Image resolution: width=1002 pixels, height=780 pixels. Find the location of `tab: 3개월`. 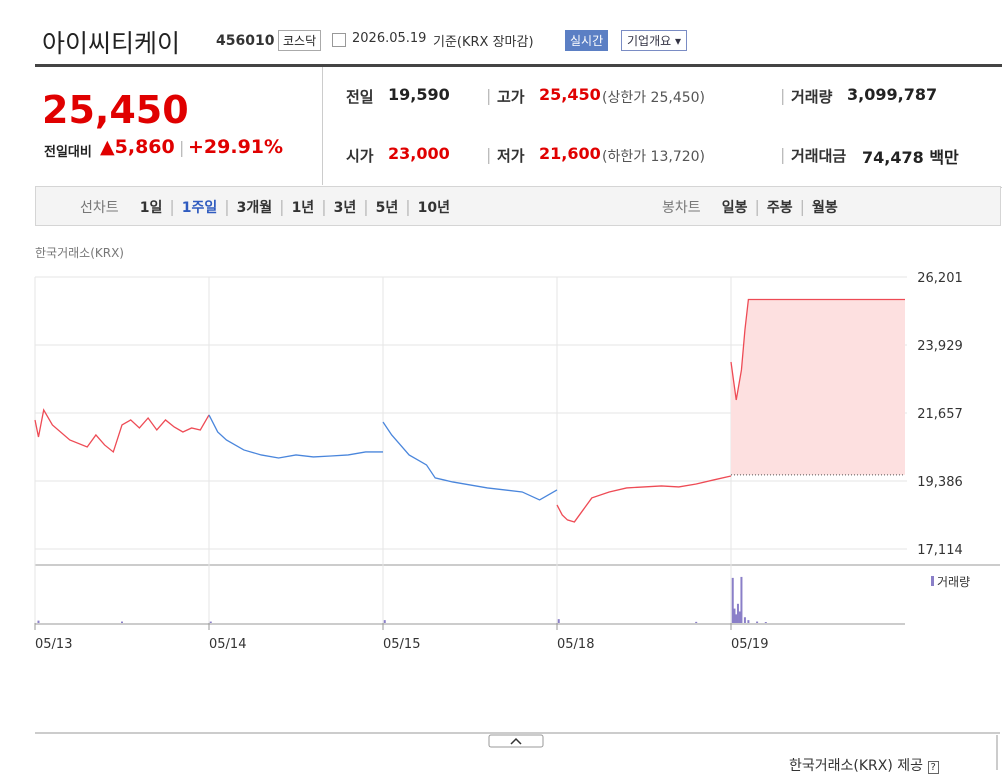

tab: 3개월 is located at coordinates (254, 208).